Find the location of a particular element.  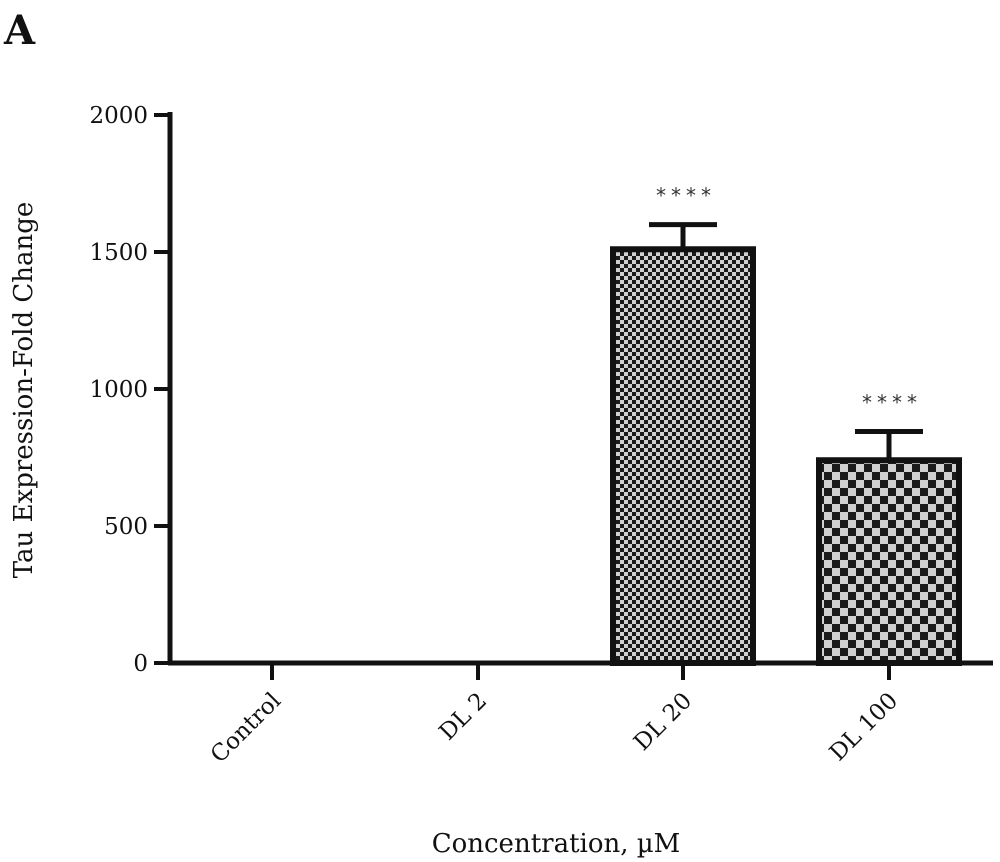

y-tick-label: 2000 is located at coordinates (118, 116).